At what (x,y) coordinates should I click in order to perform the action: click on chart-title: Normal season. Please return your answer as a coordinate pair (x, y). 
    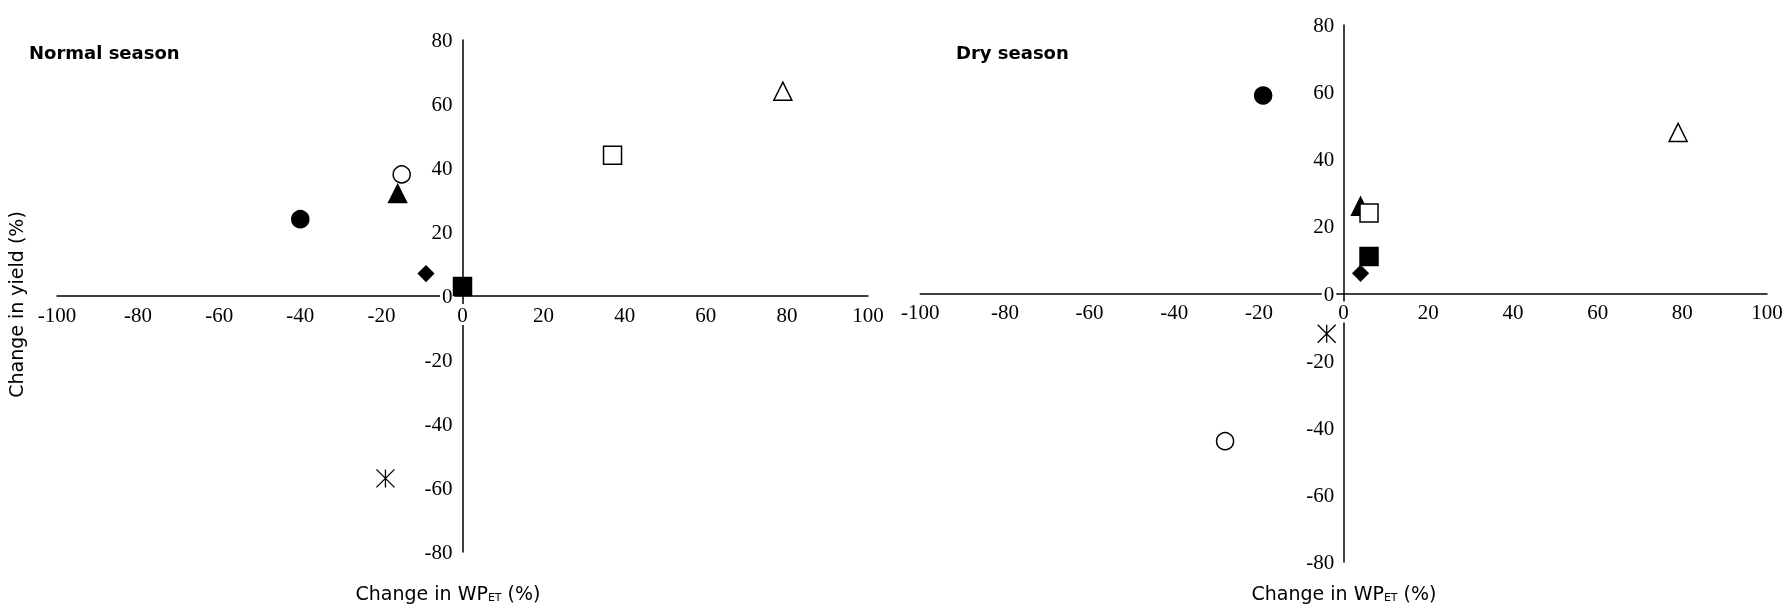
    Looking at the image, I should click on (104, 52).